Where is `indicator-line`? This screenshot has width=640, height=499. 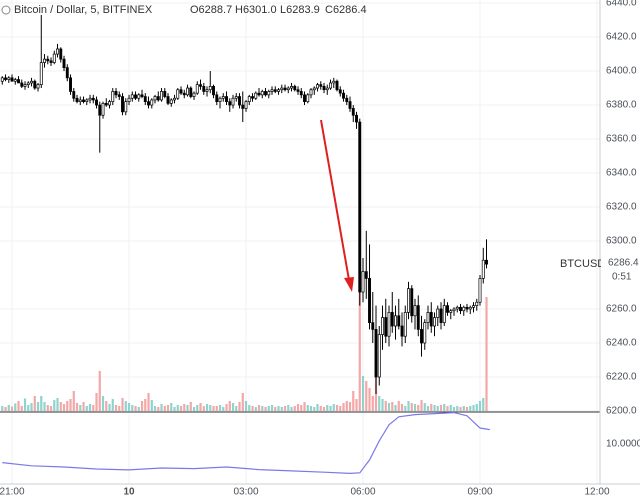 indicator-line is located at coordinates (246, 443).